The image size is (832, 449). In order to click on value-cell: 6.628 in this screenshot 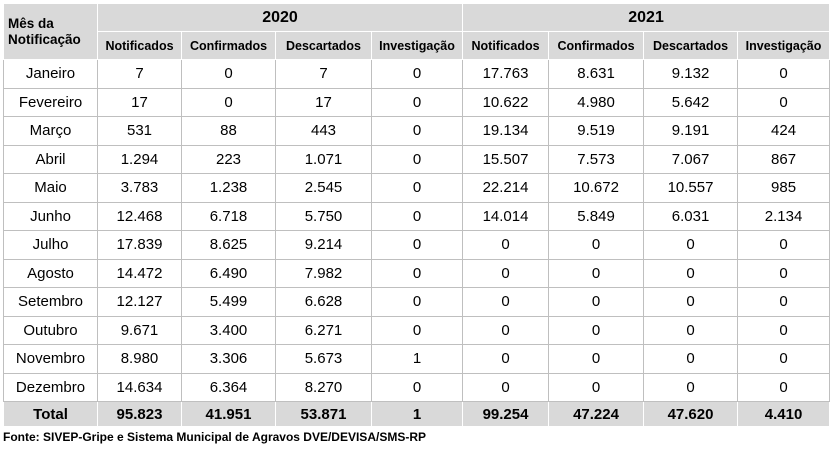, I will do `click(323, 302)`.